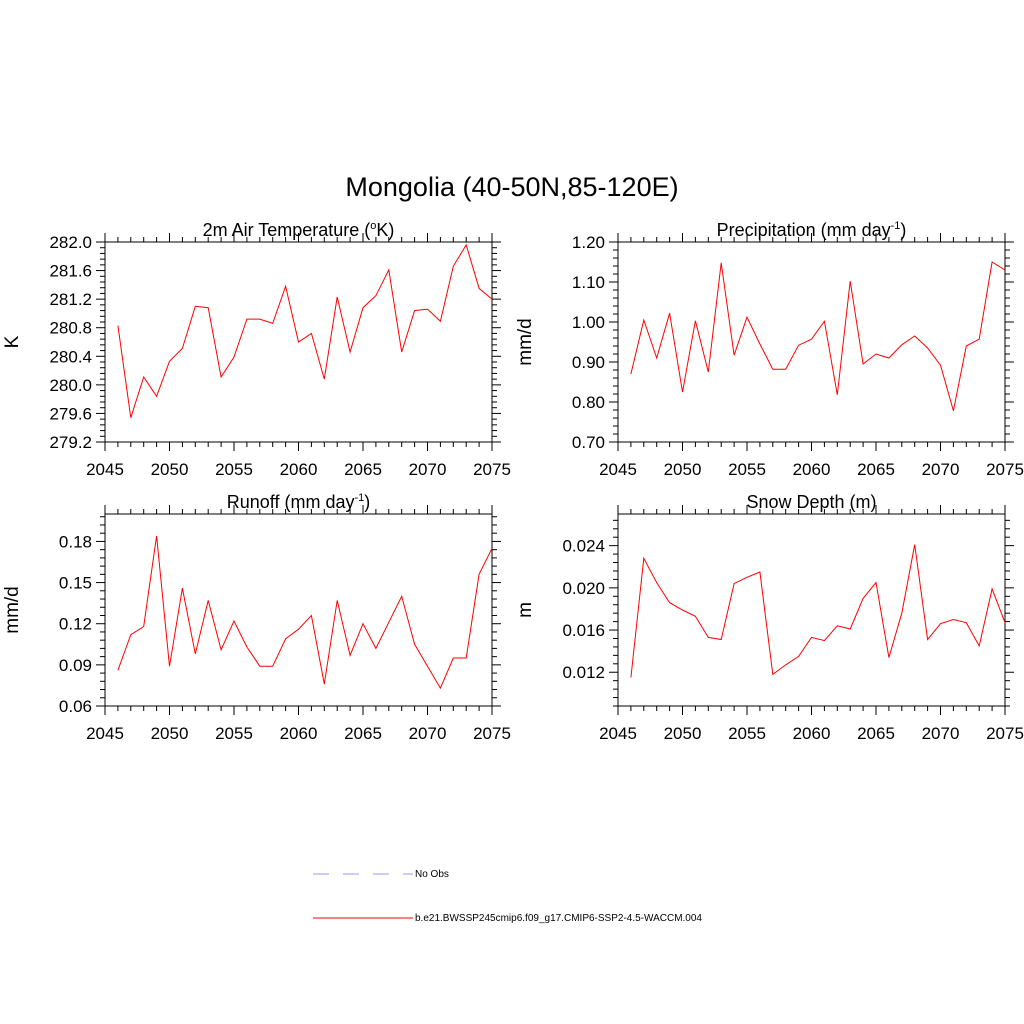 This screenshot has height=1024, width=1024. I want to click on panel-title-superscript: o, so click(373, 226).